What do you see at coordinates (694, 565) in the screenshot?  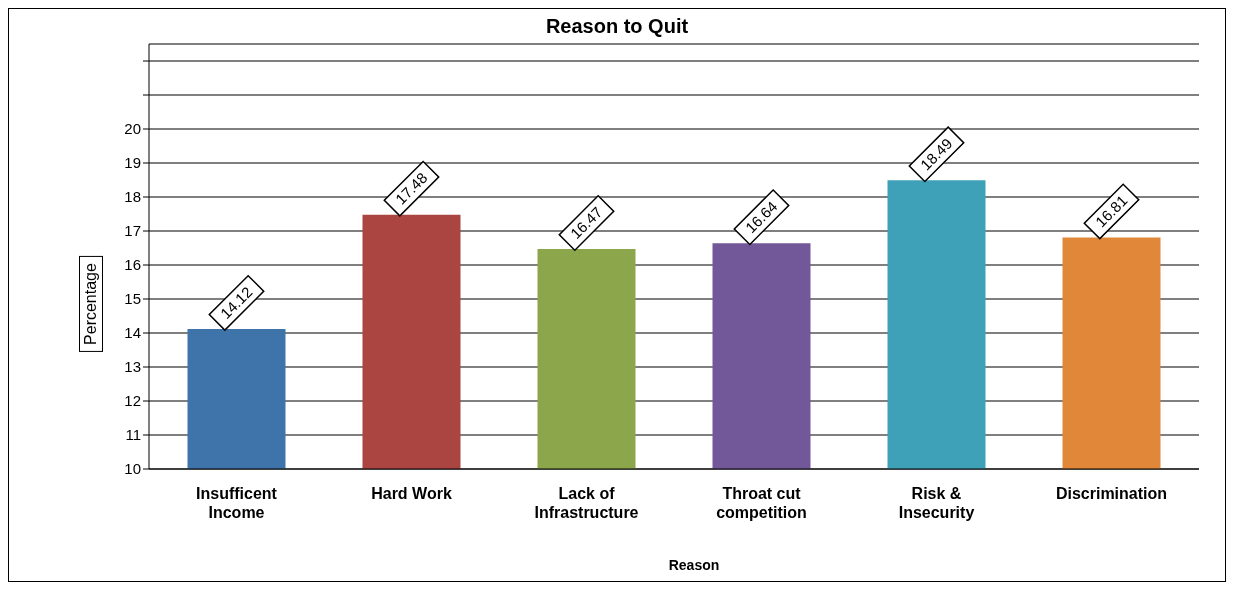 I see `x-axis-title: Reason` at bounding box center [694, 565].